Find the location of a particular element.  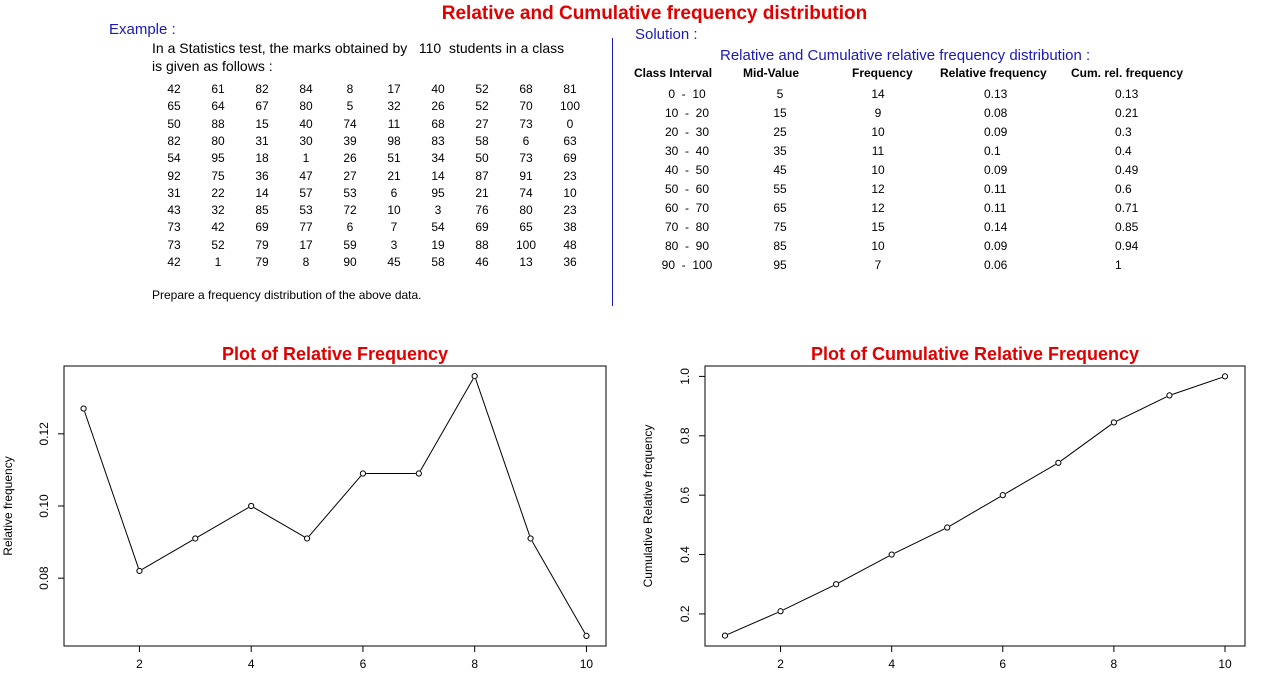

table-cell: 14 is located at coordinates (878, 94).